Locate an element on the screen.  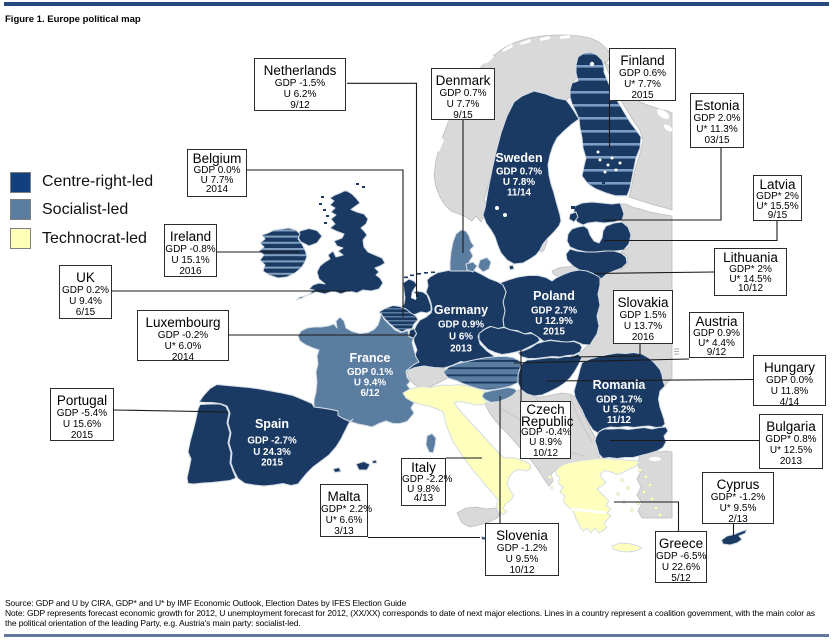
svg-text: GDP 2.7% is located at coordinates (554, 311).